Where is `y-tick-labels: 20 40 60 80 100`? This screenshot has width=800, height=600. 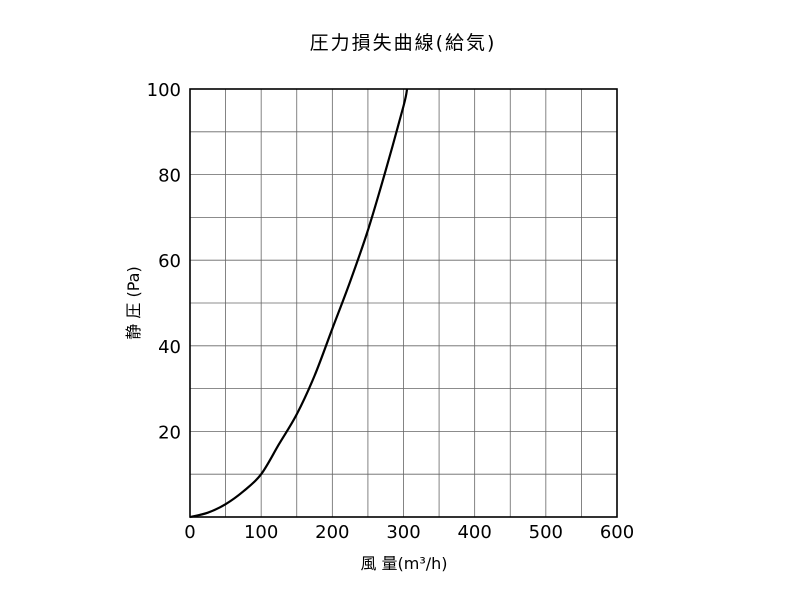 y-tick-labels: 20 40 60 80 100 is located at coordinates (164, 261).